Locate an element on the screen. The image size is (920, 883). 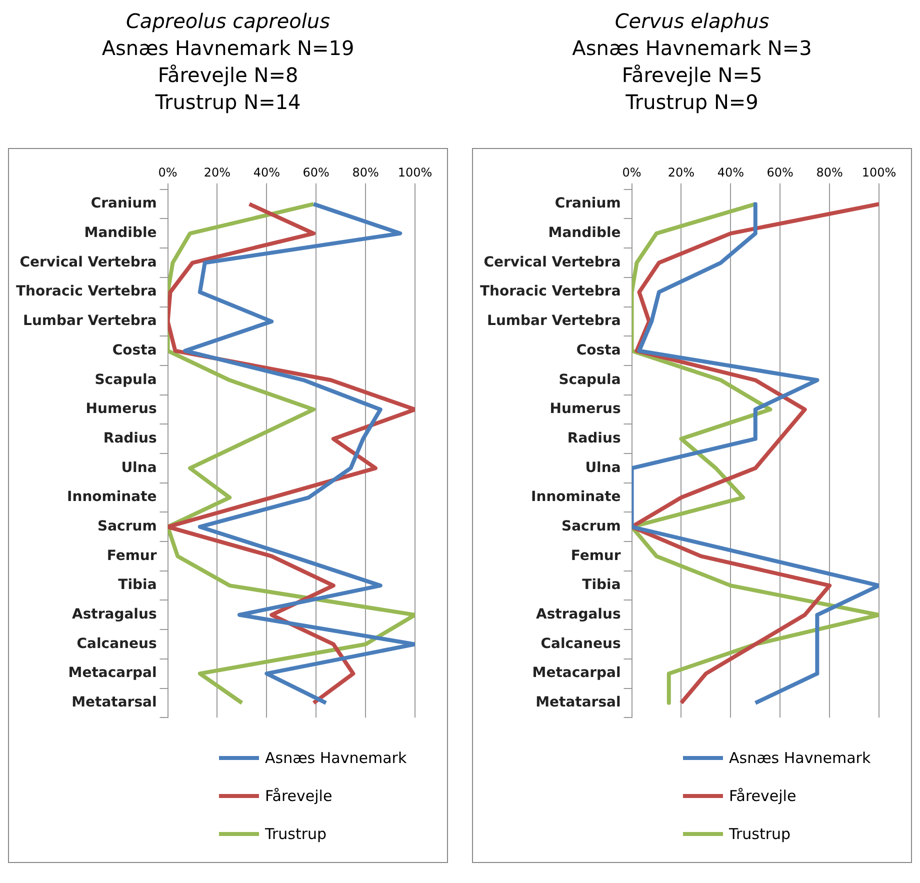
chart-title: Cervus elaphus is located at coordinates (692, 21).